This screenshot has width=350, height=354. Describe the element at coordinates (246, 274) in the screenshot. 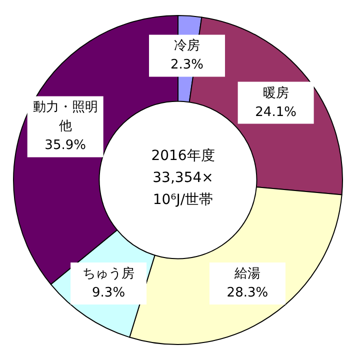

I see `slice-label: 給湯` at that location.